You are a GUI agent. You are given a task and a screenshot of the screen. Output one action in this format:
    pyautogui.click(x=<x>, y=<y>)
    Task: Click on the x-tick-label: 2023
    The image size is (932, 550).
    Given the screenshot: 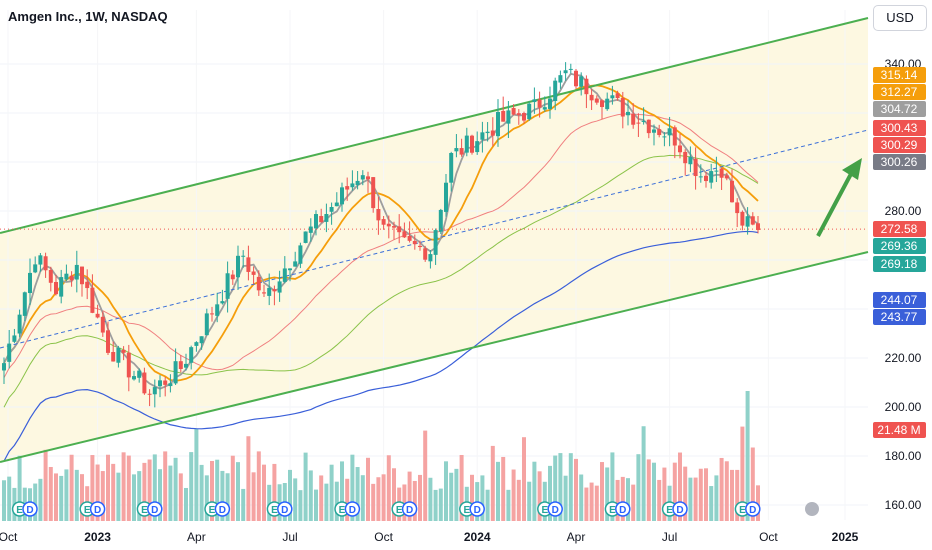 What is the action you would take?
    pyautogui.click(x=97, y=537)
    